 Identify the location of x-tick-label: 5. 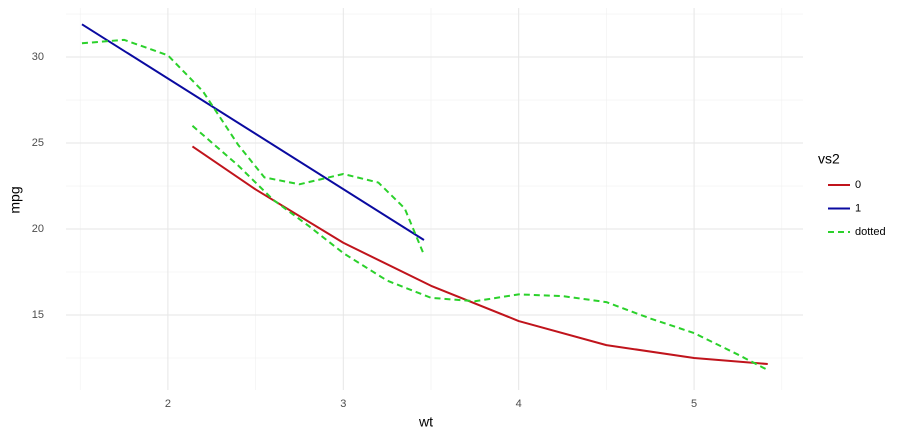
(694, 404).